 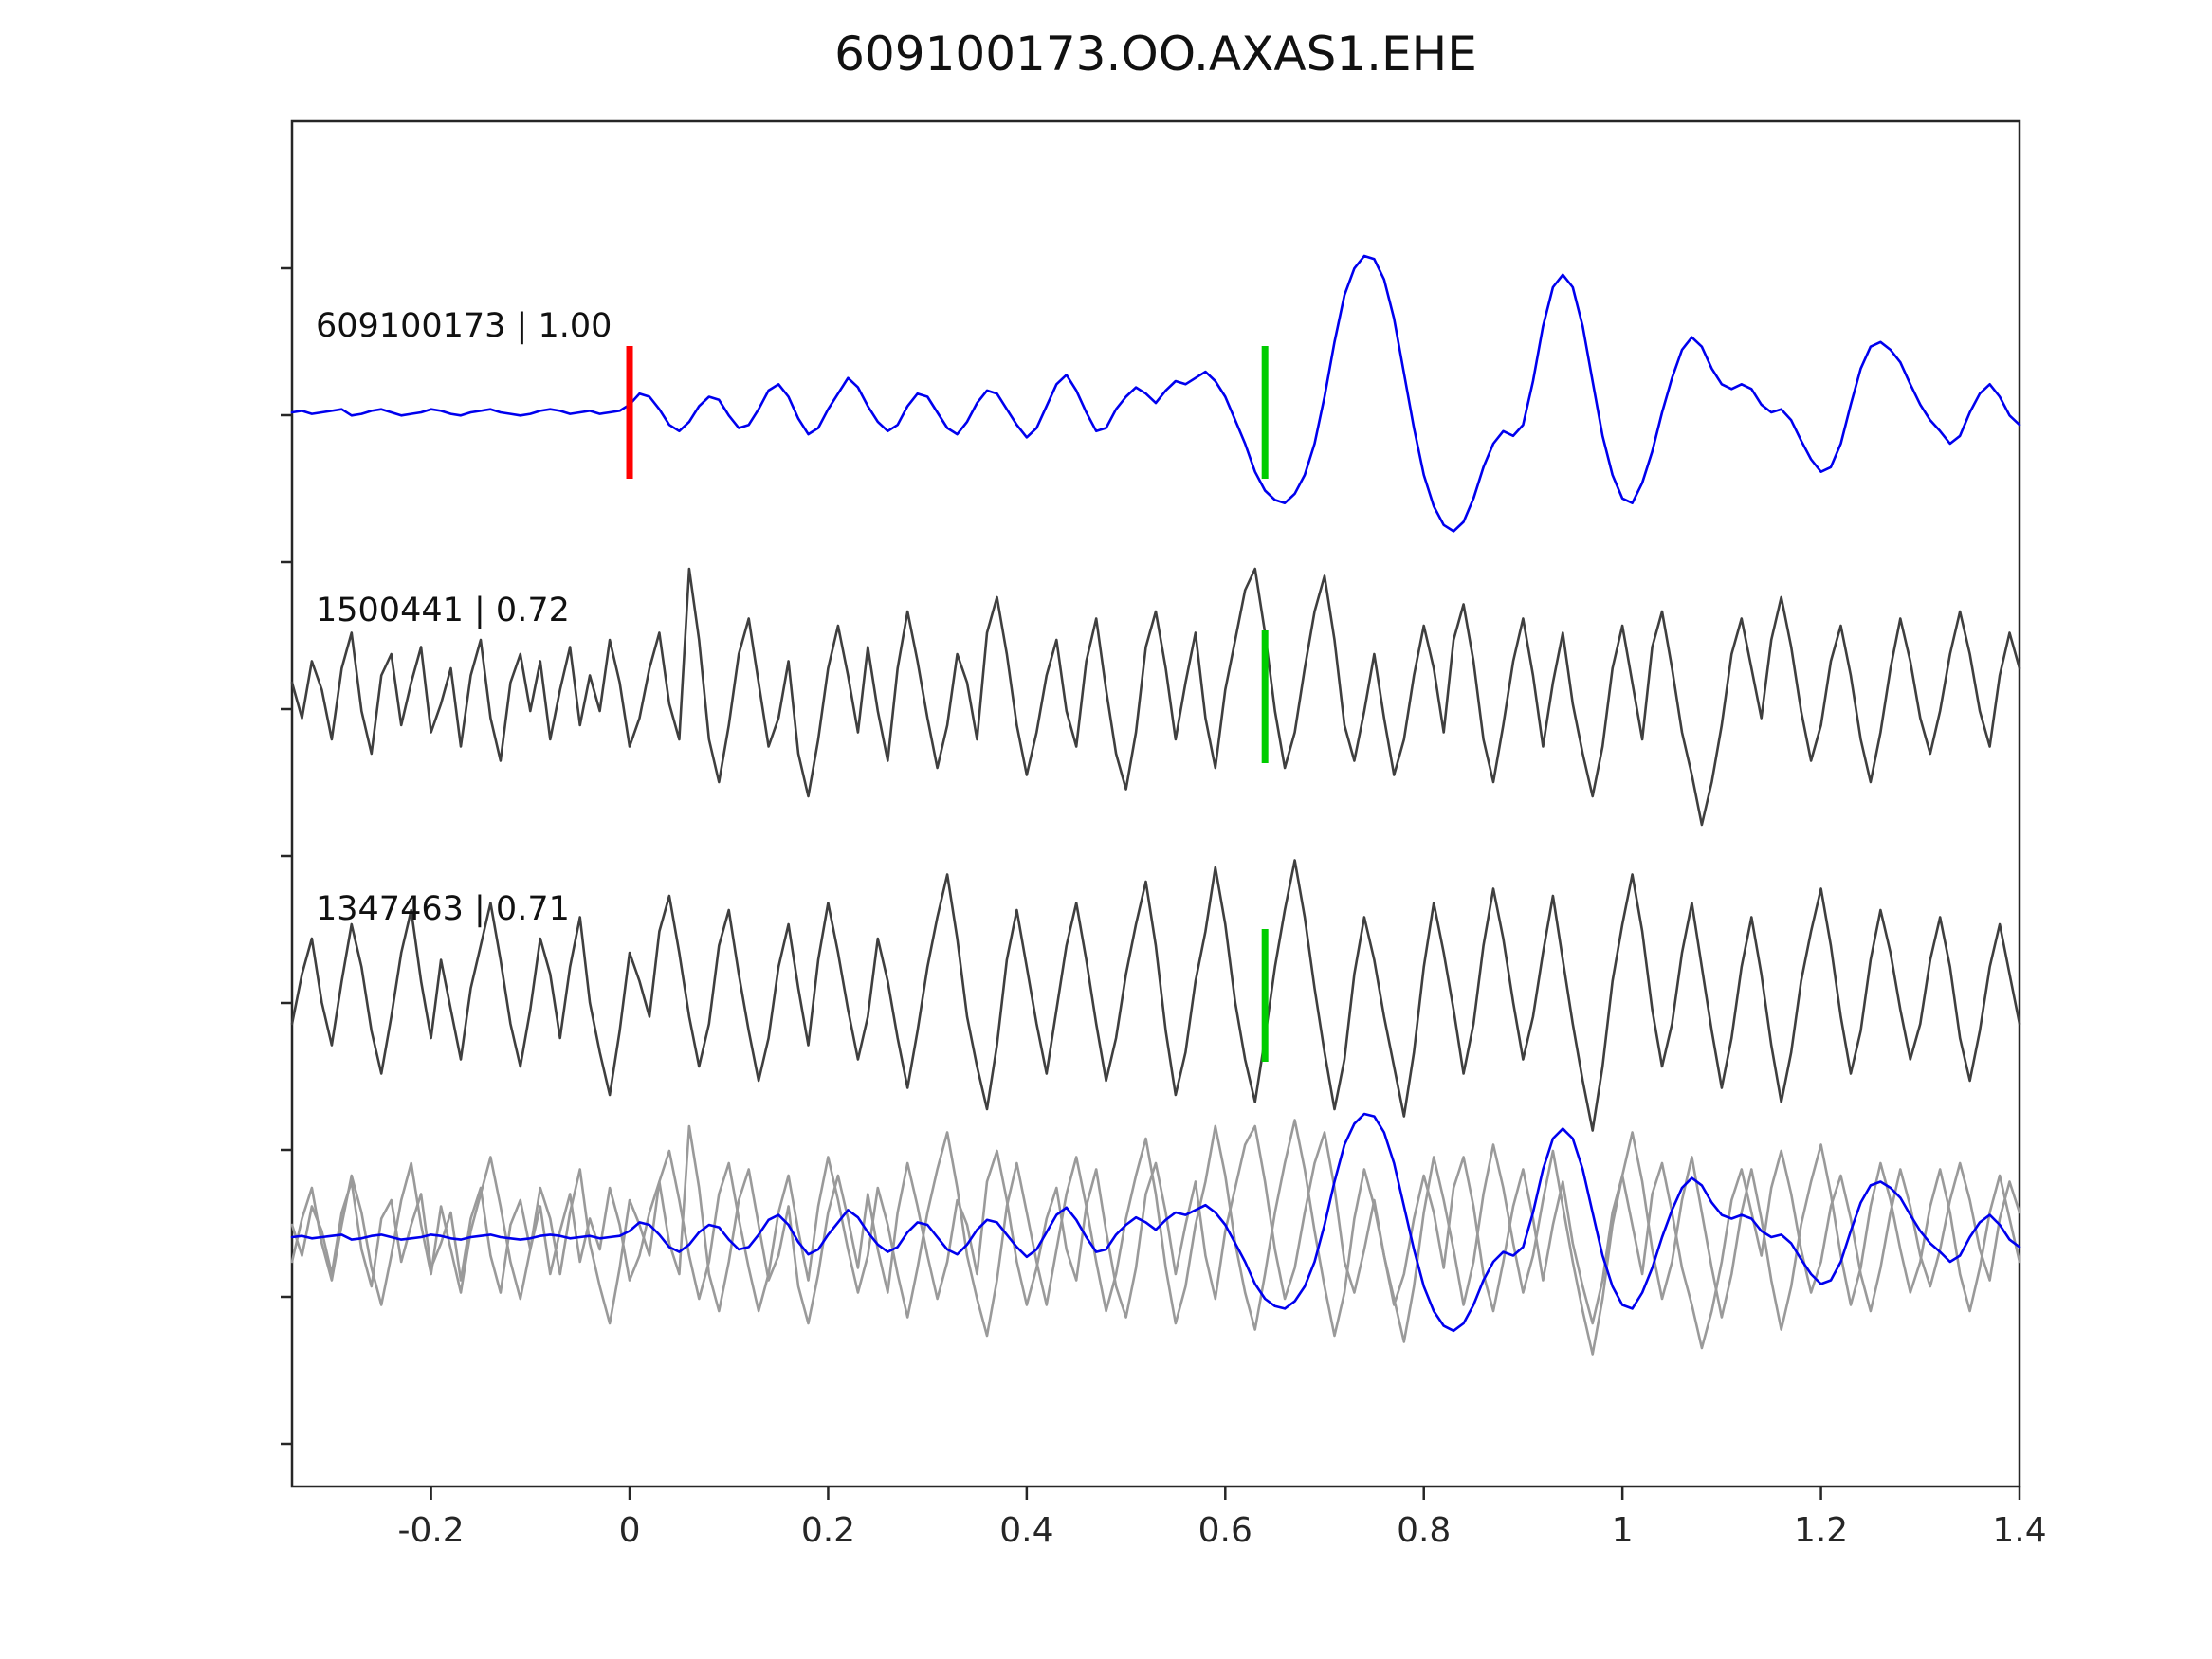 I want to click on trace-label: 1500441 | 0.72, so click(x=443, y=610).